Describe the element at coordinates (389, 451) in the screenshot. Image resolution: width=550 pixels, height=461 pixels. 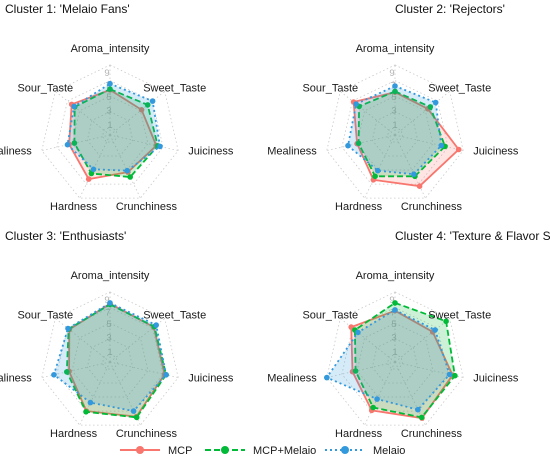
I see `legend-label: Melaio` at that location.